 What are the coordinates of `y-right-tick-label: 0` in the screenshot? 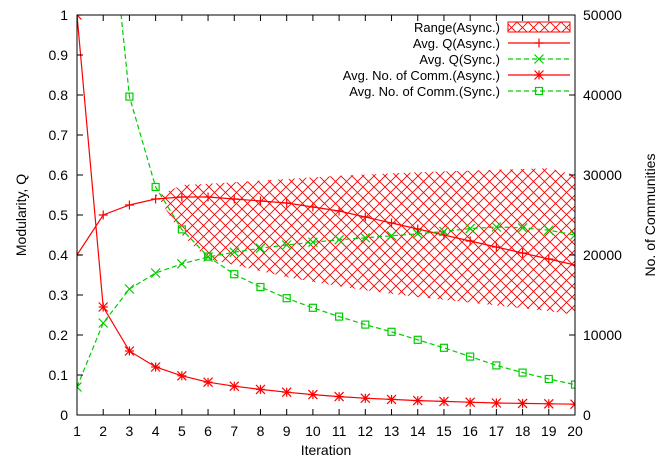 It's located at (587, 415).